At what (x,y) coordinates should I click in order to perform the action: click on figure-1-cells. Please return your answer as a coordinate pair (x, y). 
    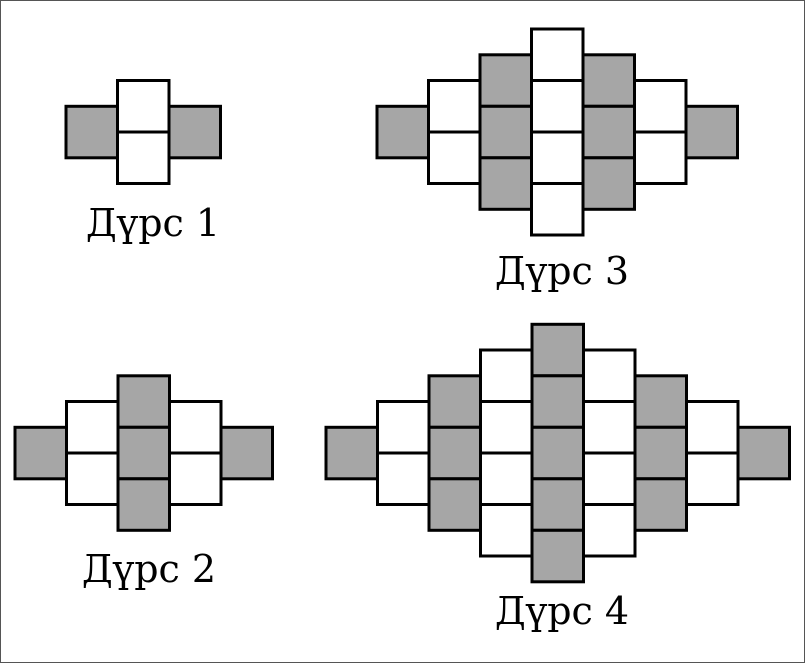
    Looking at the image, I should click on (143, 132).